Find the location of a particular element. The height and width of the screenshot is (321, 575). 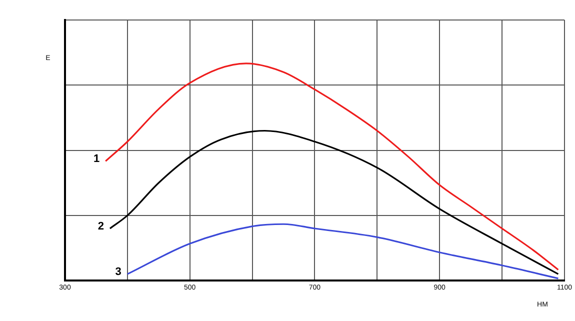

series-label: 3 is located at coordinates (118, 272).